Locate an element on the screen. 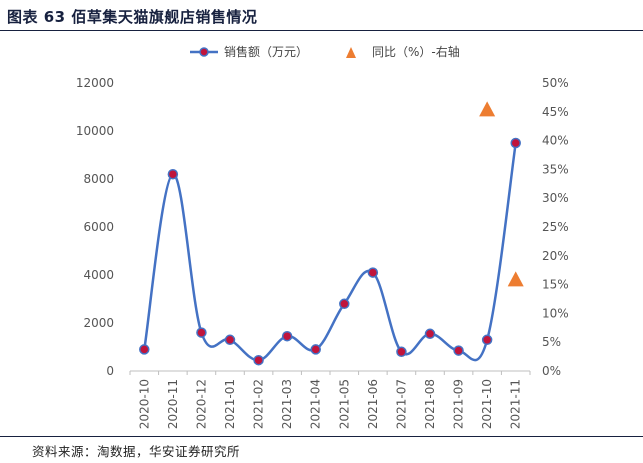 This screenshot has height=463, width=643. y-right-tick-label: 45% is located at coordinates (555, 112).